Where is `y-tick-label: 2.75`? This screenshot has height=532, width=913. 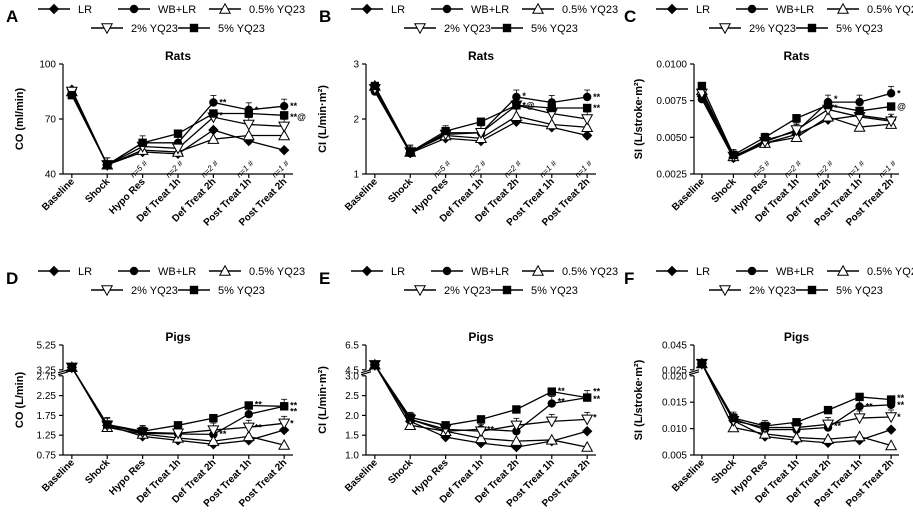
y-tick-label: 2.75 is located at coordinates (47, 376).